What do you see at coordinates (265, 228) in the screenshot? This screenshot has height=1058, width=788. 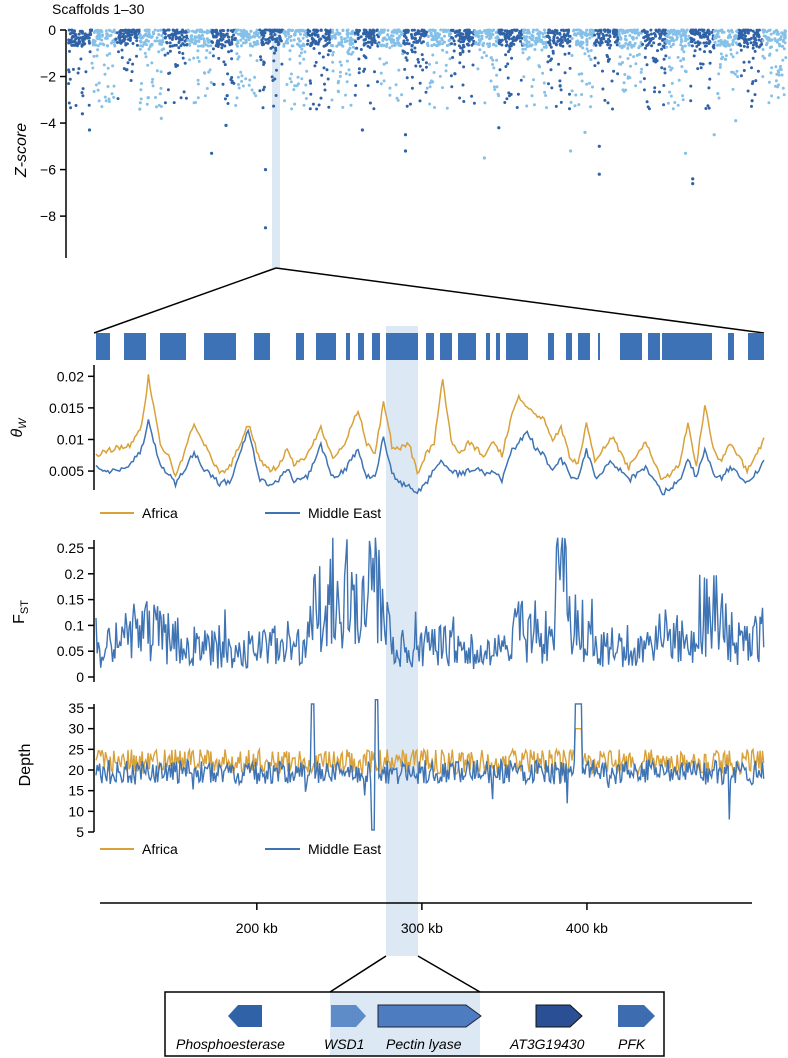 I see `manhattan-outlier` at bounding box center [265, 228].